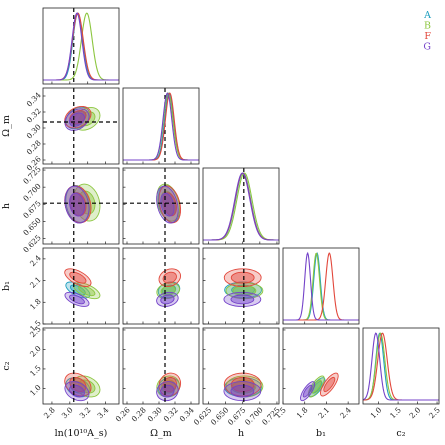 The width and height of the screenshot is (445, 445). I want to click on x-tick-label: 0.650, so click(220, 416).